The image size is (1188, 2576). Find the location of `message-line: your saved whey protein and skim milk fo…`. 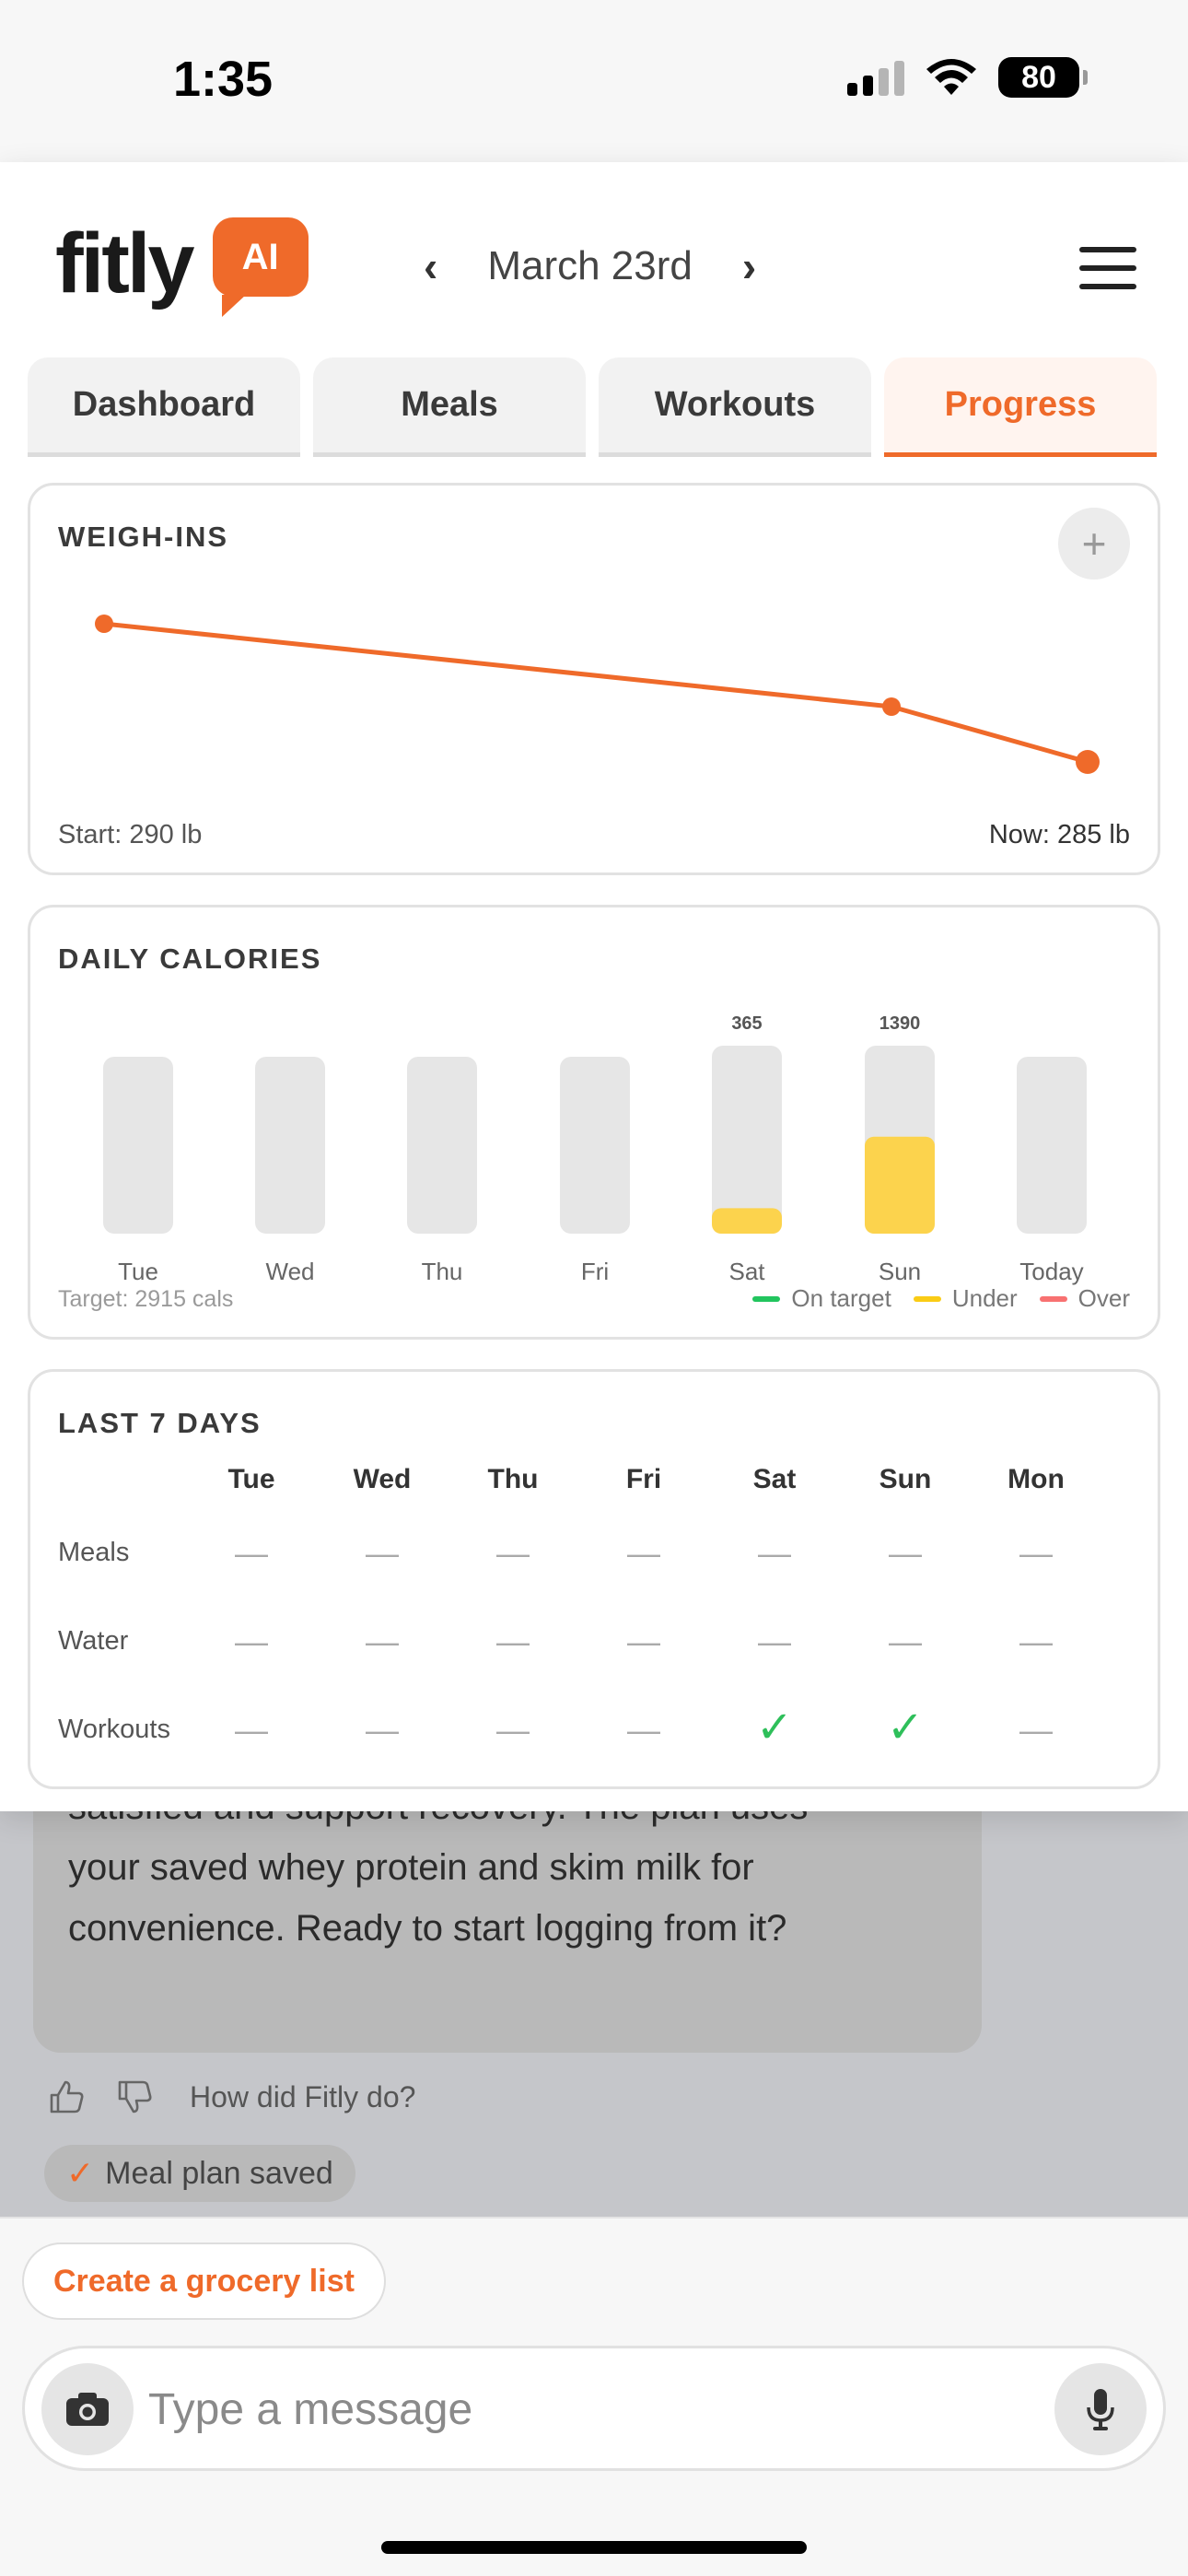

message-line: your saved whey protein and skim milk fo… is located at coordinates (411, 1867).